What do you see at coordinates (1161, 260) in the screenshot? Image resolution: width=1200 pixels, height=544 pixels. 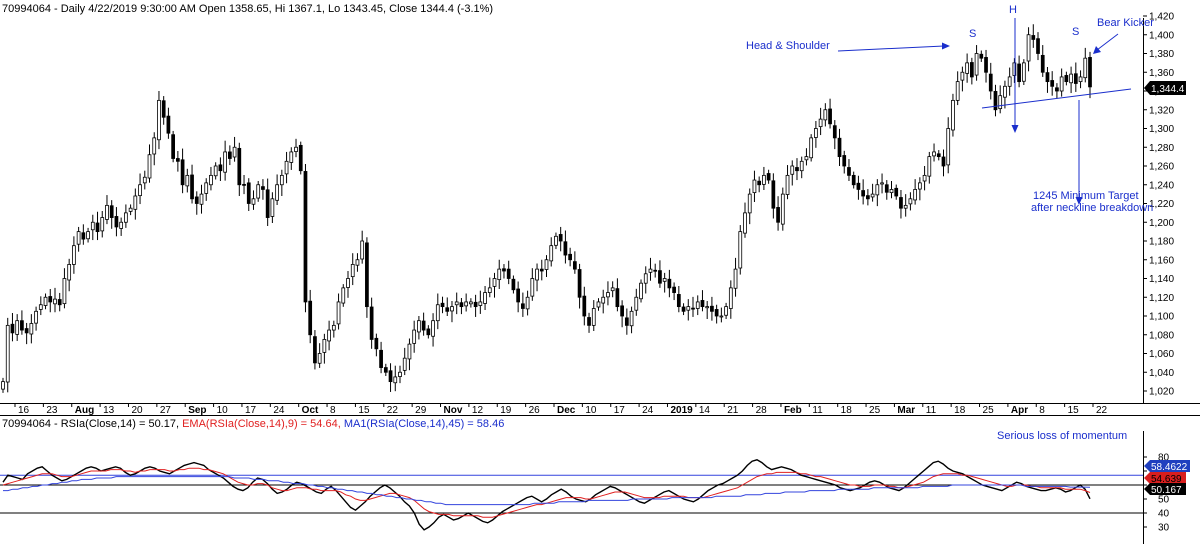 I see `price-axis-tick-label: 1,160` at bounding box center [1161, 260].